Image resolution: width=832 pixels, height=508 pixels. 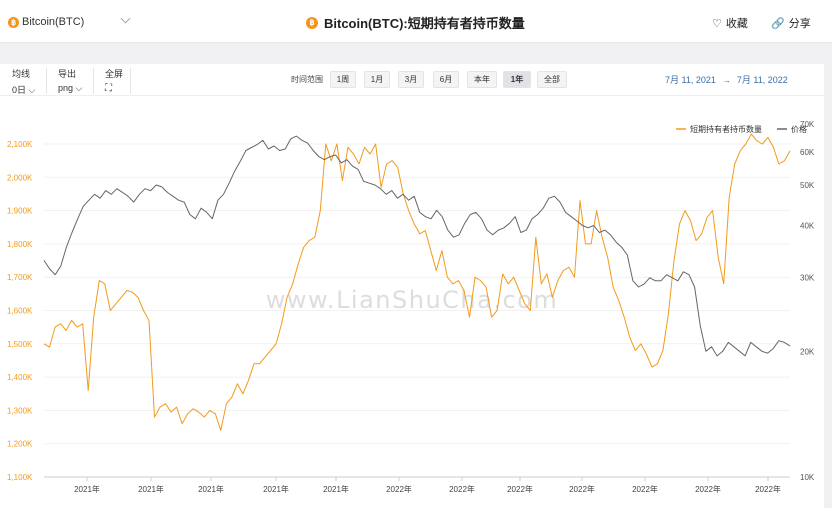 I want to click on range-button-1w: 1周, so click(x=343, y=79).